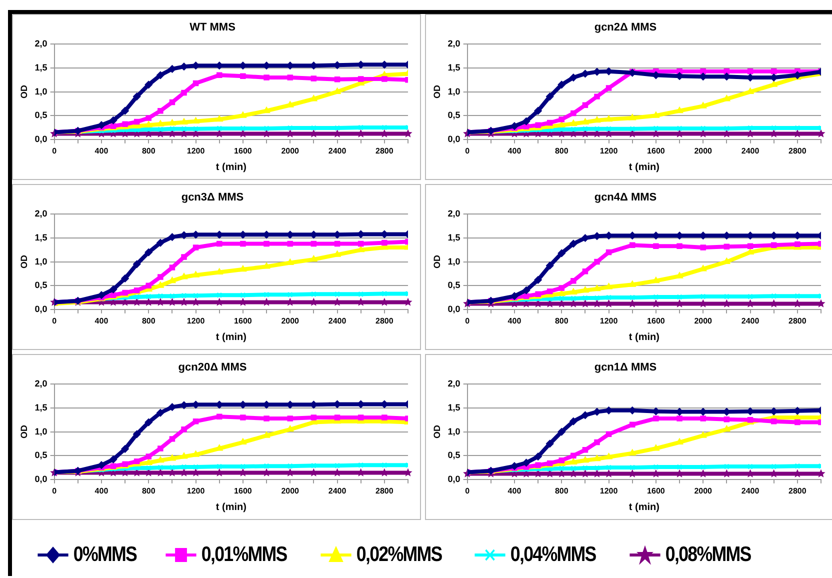  Describe the element at coordinates (105, 555) in the screenshot. I see `legend-label: 0%MMS` at that location.